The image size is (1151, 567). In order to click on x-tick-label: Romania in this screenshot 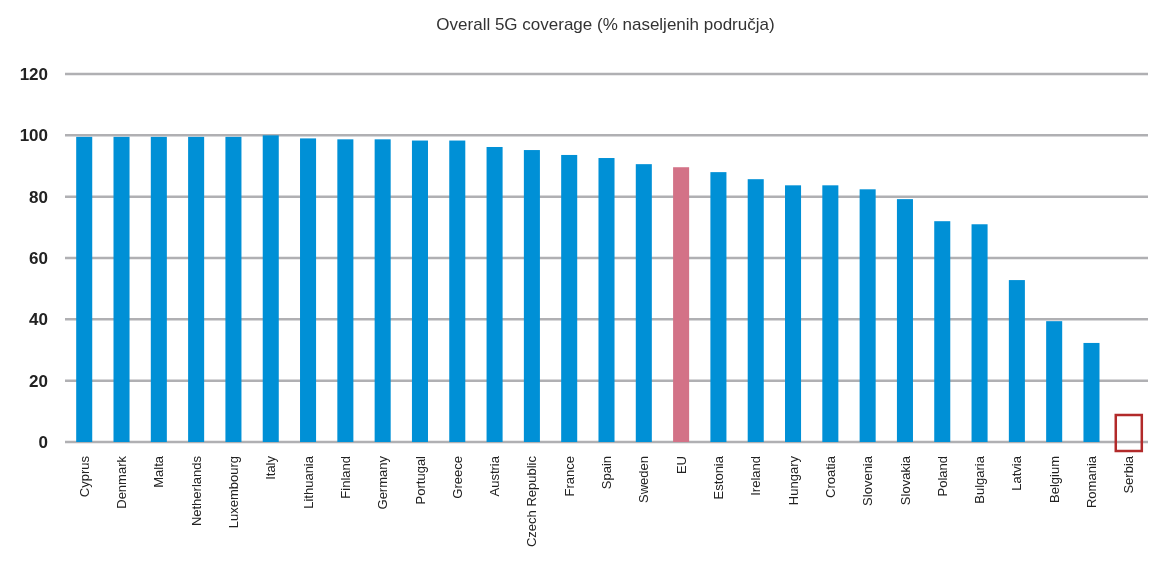, I will do `click(1092, 482)`.